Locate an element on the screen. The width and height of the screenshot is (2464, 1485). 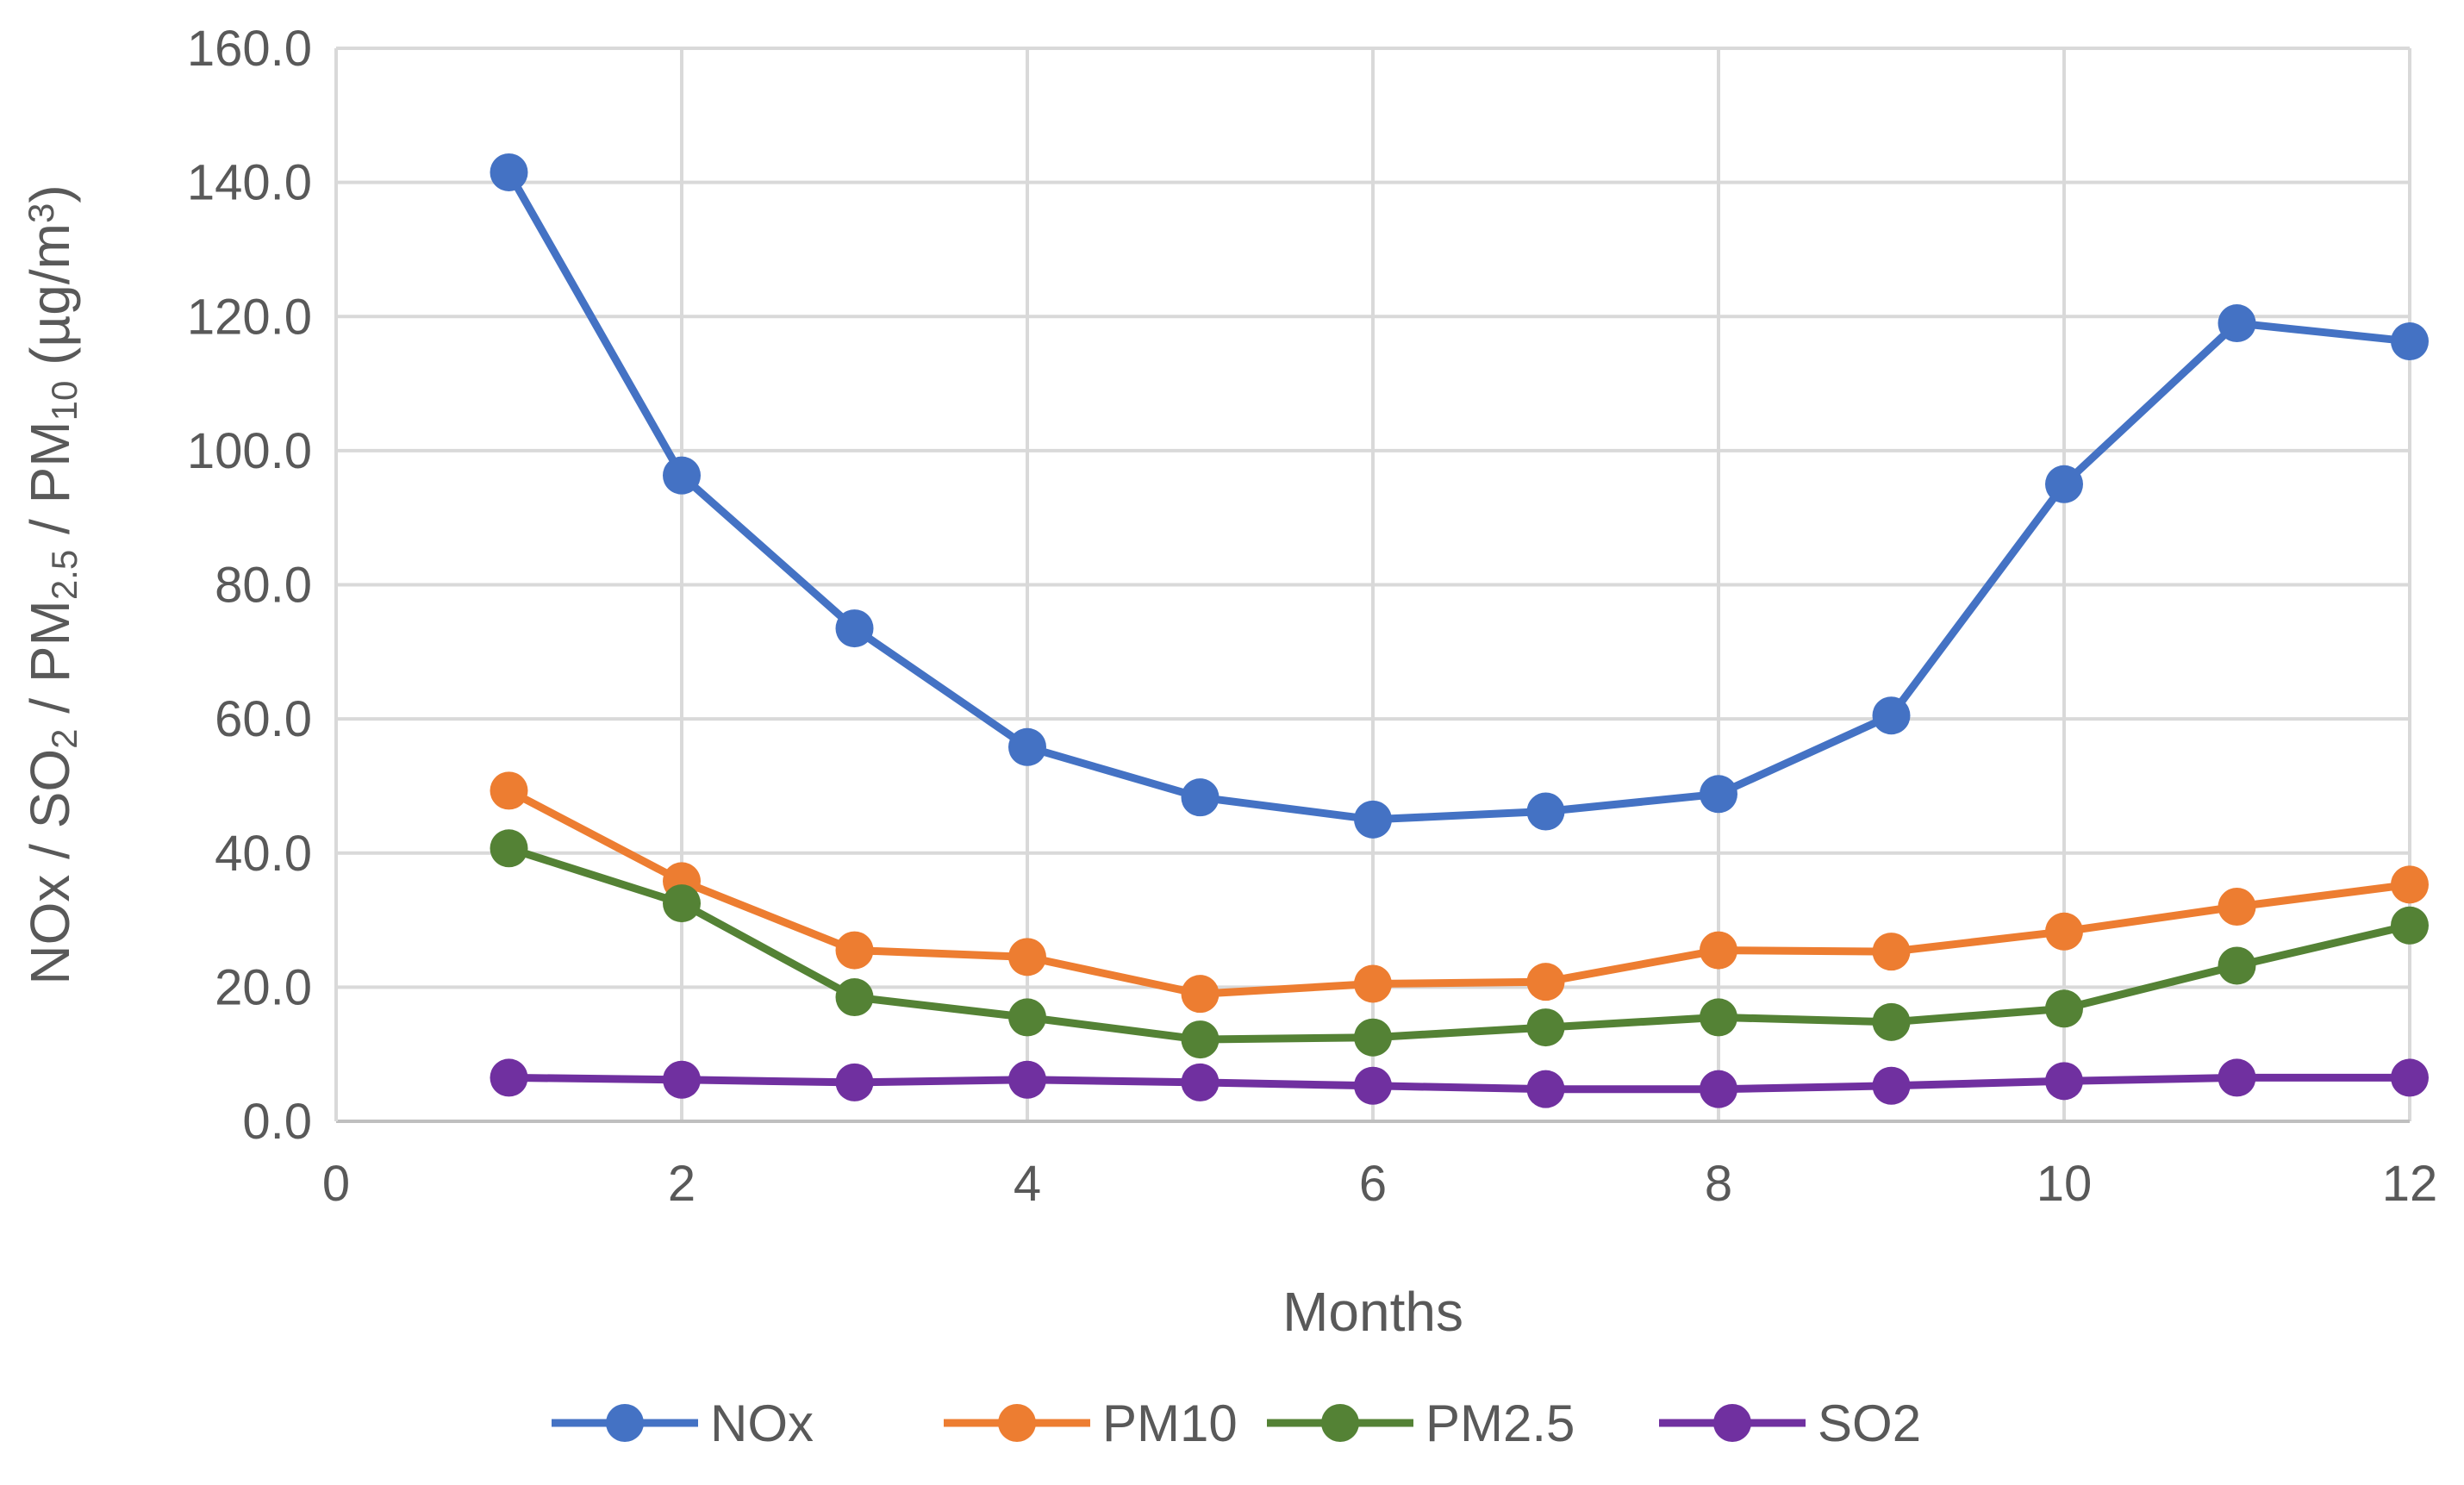
x-tick-label: 0 is located at coordinates (336, 1184).